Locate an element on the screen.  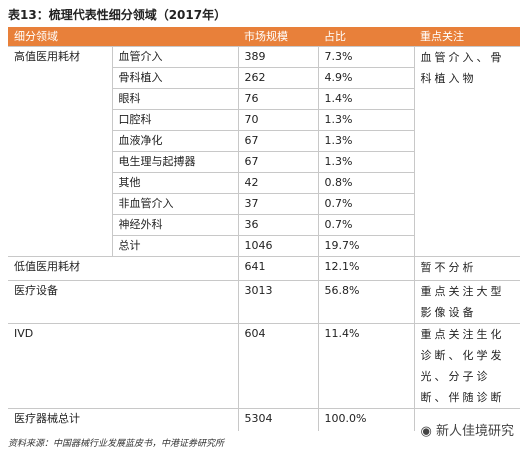
header-cell: 细分领域 is located at coordinates (123, 37).